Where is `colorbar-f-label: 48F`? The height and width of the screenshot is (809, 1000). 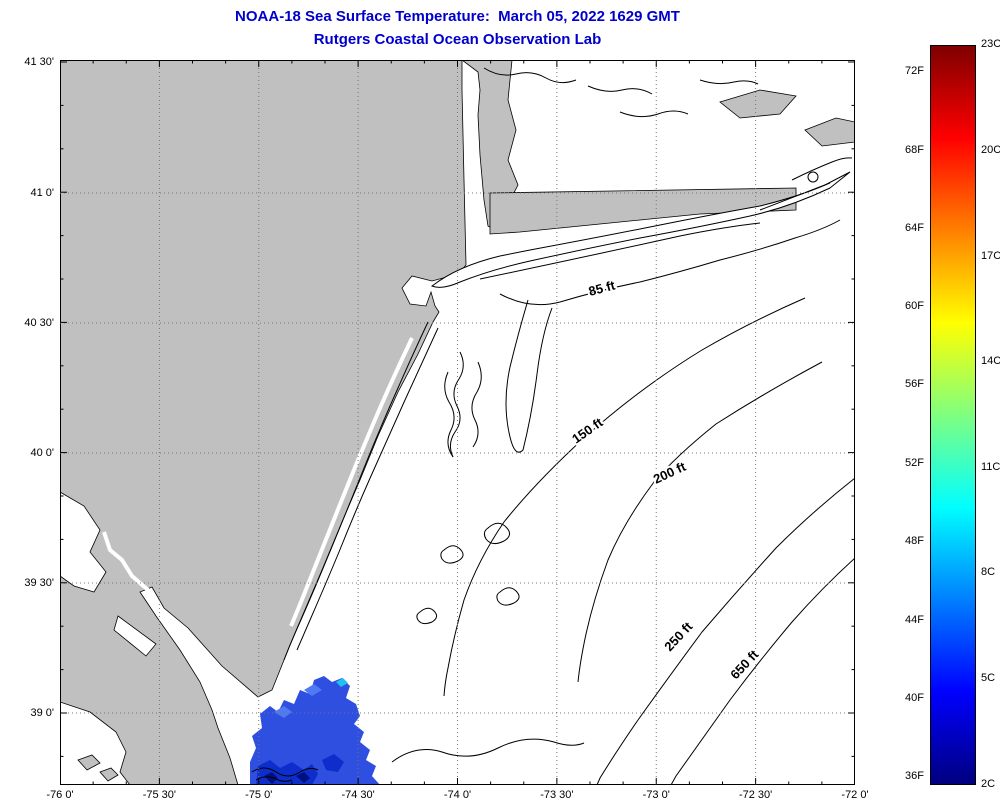 colorbar-f-label: 48F is located at coordinates (914, 541).